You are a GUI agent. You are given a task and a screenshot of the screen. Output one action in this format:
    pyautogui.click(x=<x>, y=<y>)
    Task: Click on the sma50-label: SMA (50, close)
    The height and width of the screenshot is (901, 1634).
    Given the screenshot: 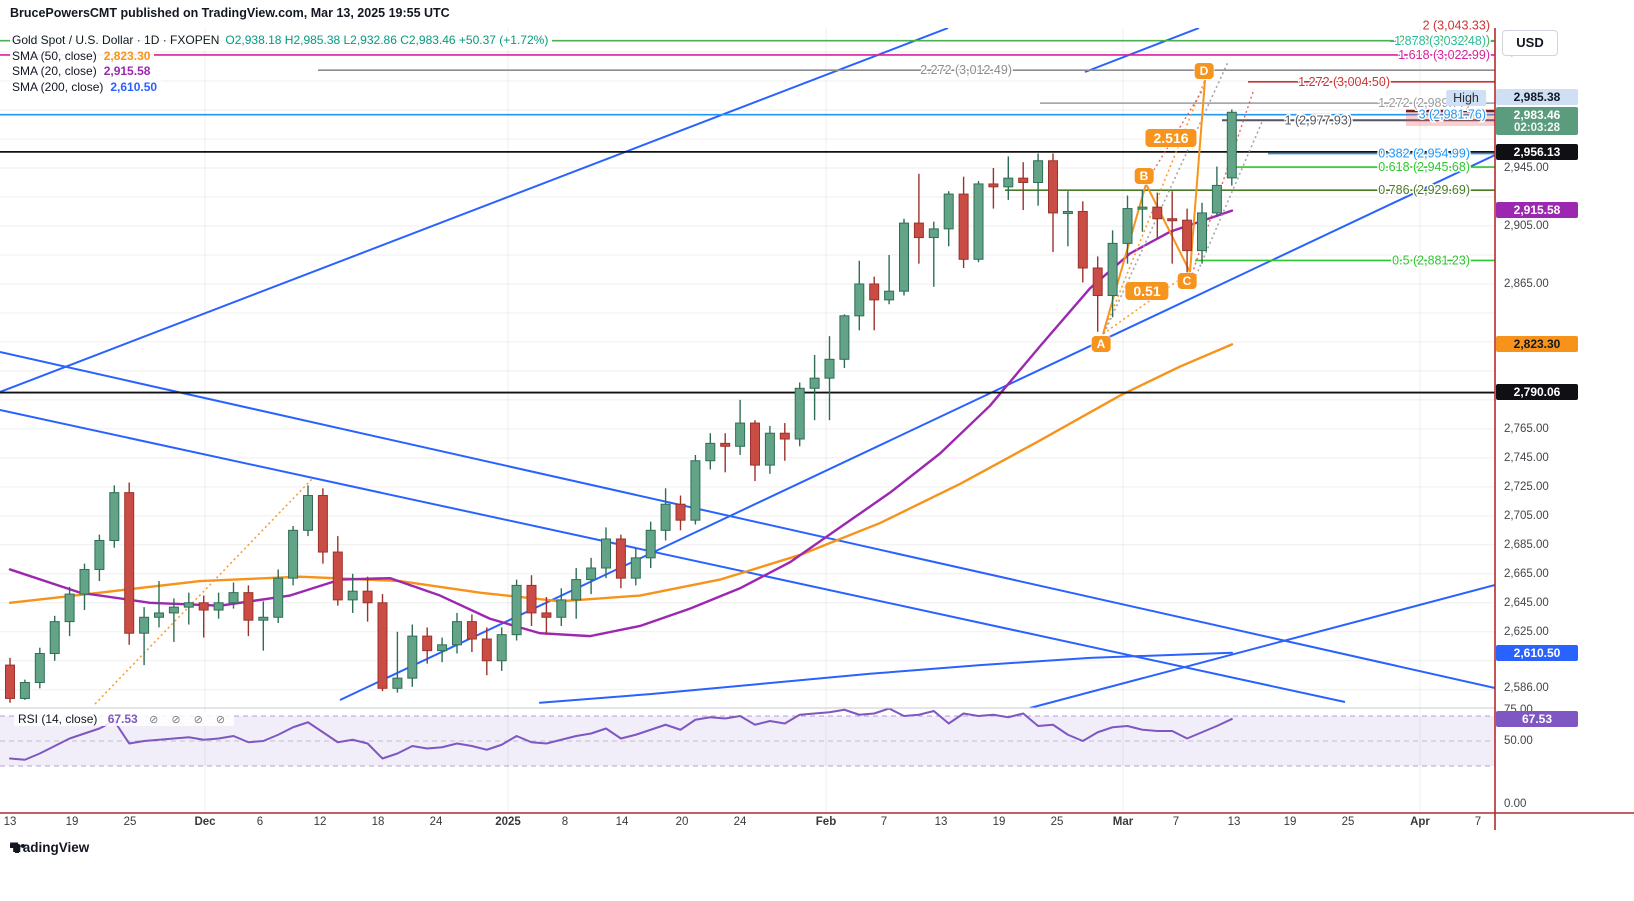 What is the action you would take?
    pyautogui.click(x=54, y=55)
    